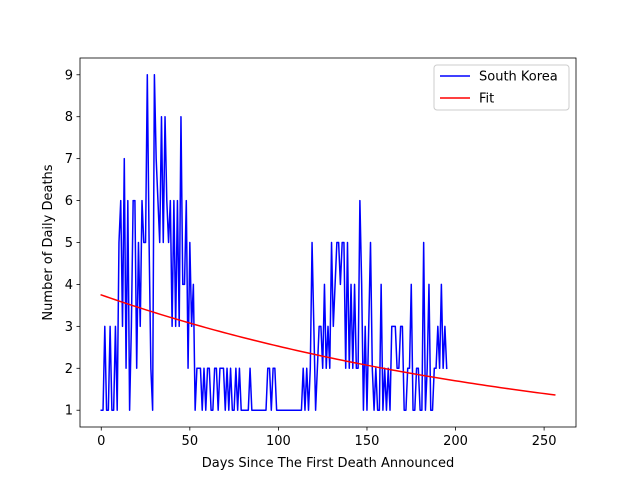  Describe the element at coordinates (69, 327) in the screenshot. I see `y-tick-label: 3` at that location.